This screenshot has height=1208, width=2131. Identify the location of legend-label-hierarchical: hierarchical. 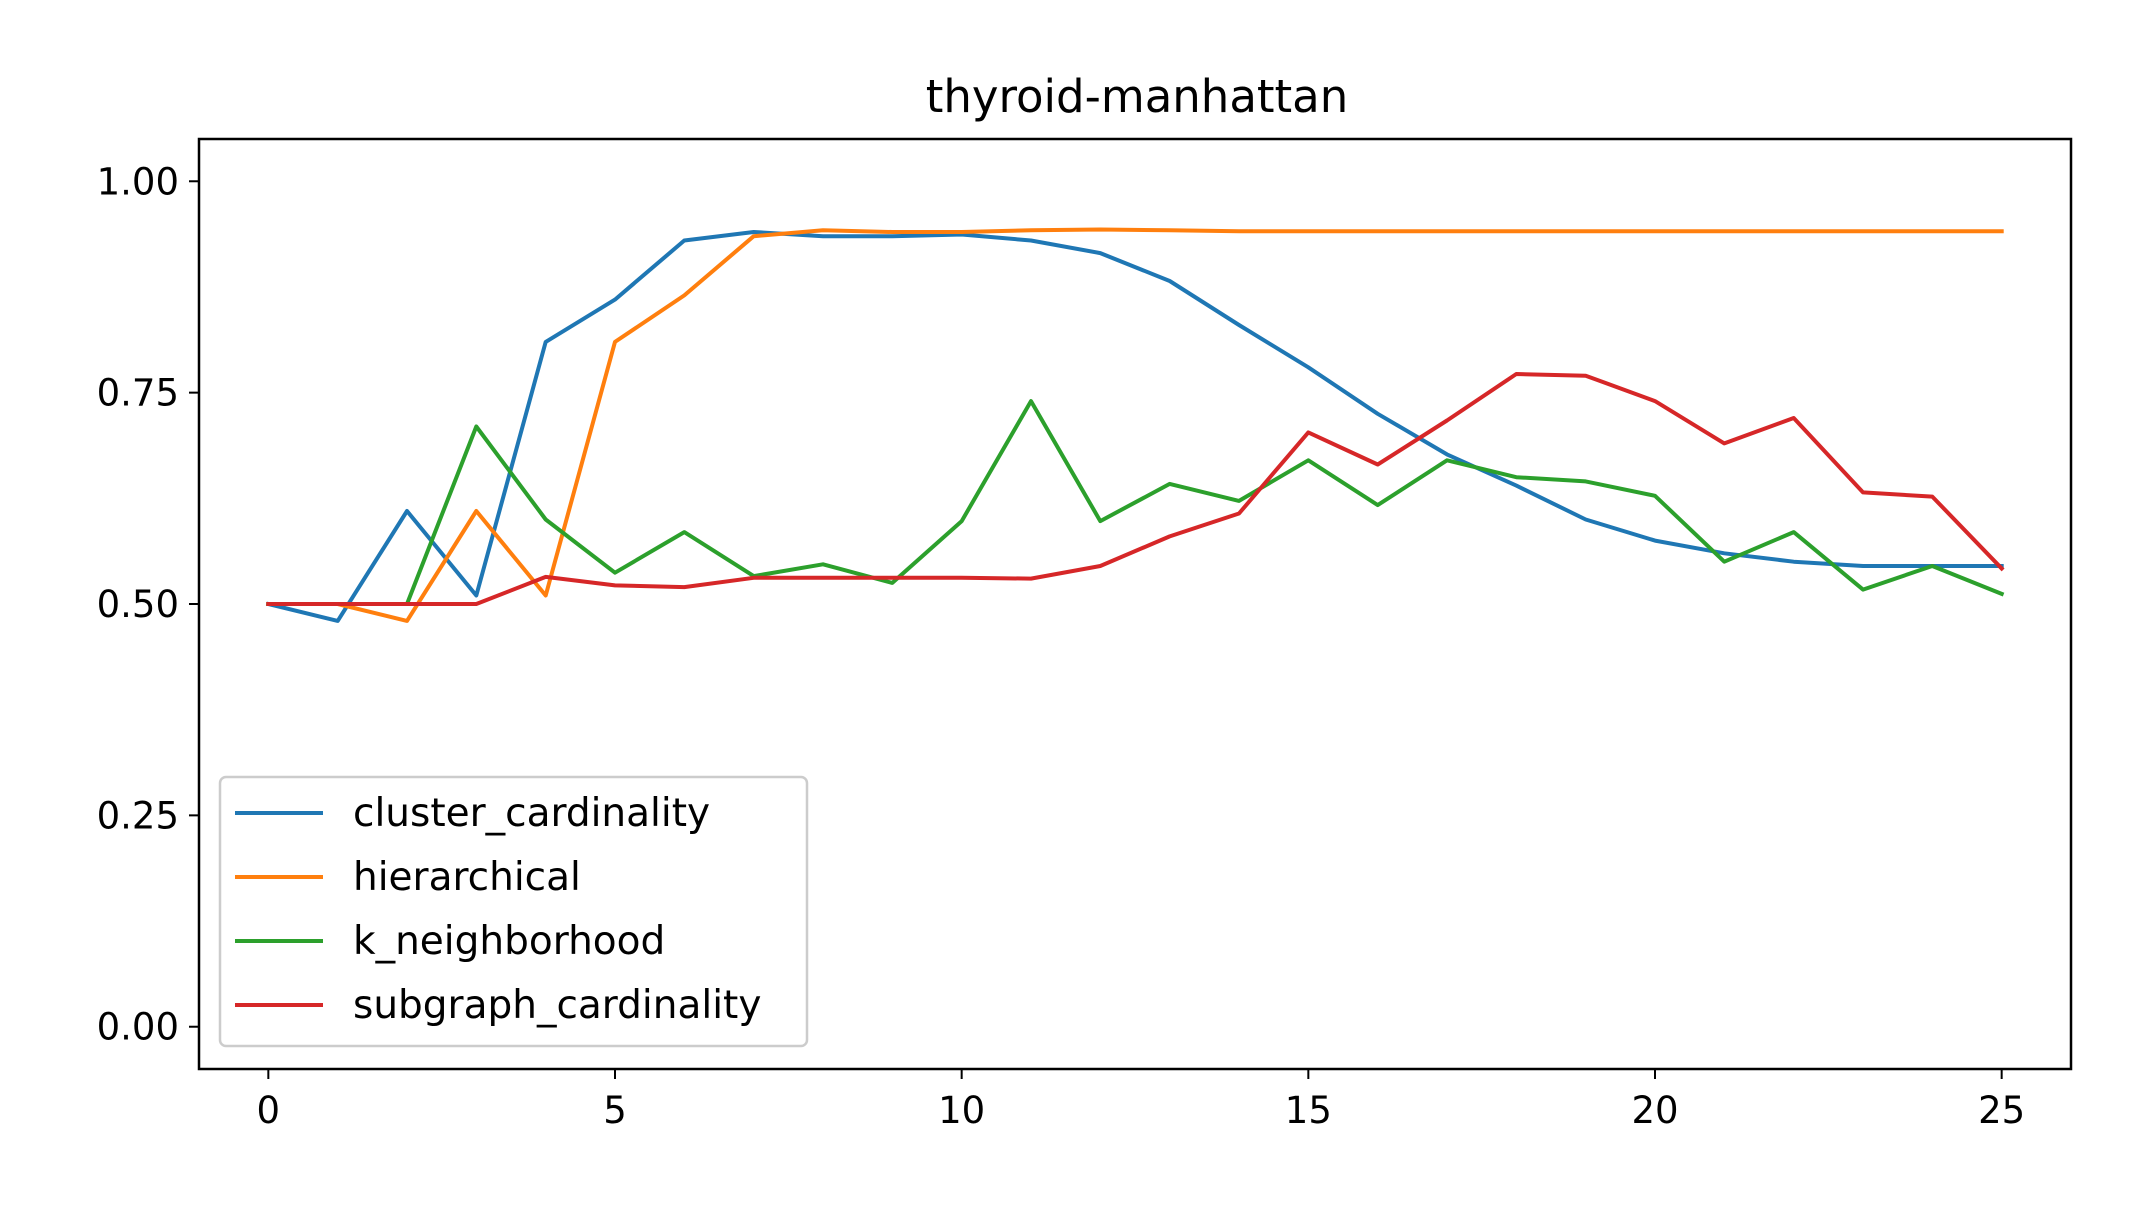
(467, 877).